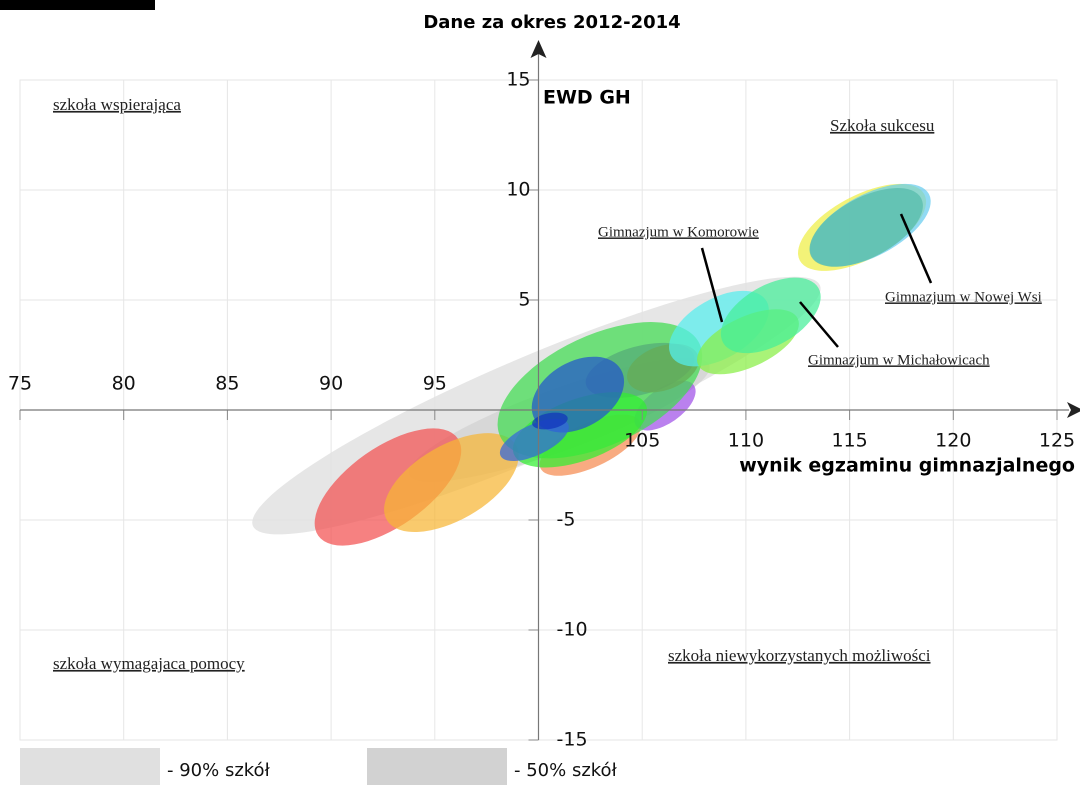 The width and height of the screenshot is (1080, 785). Describe the element at coordinates (907, 466) in the screenshot. I see `x-axis-label: wynik egzaminu gimnazjalnego` at that location.